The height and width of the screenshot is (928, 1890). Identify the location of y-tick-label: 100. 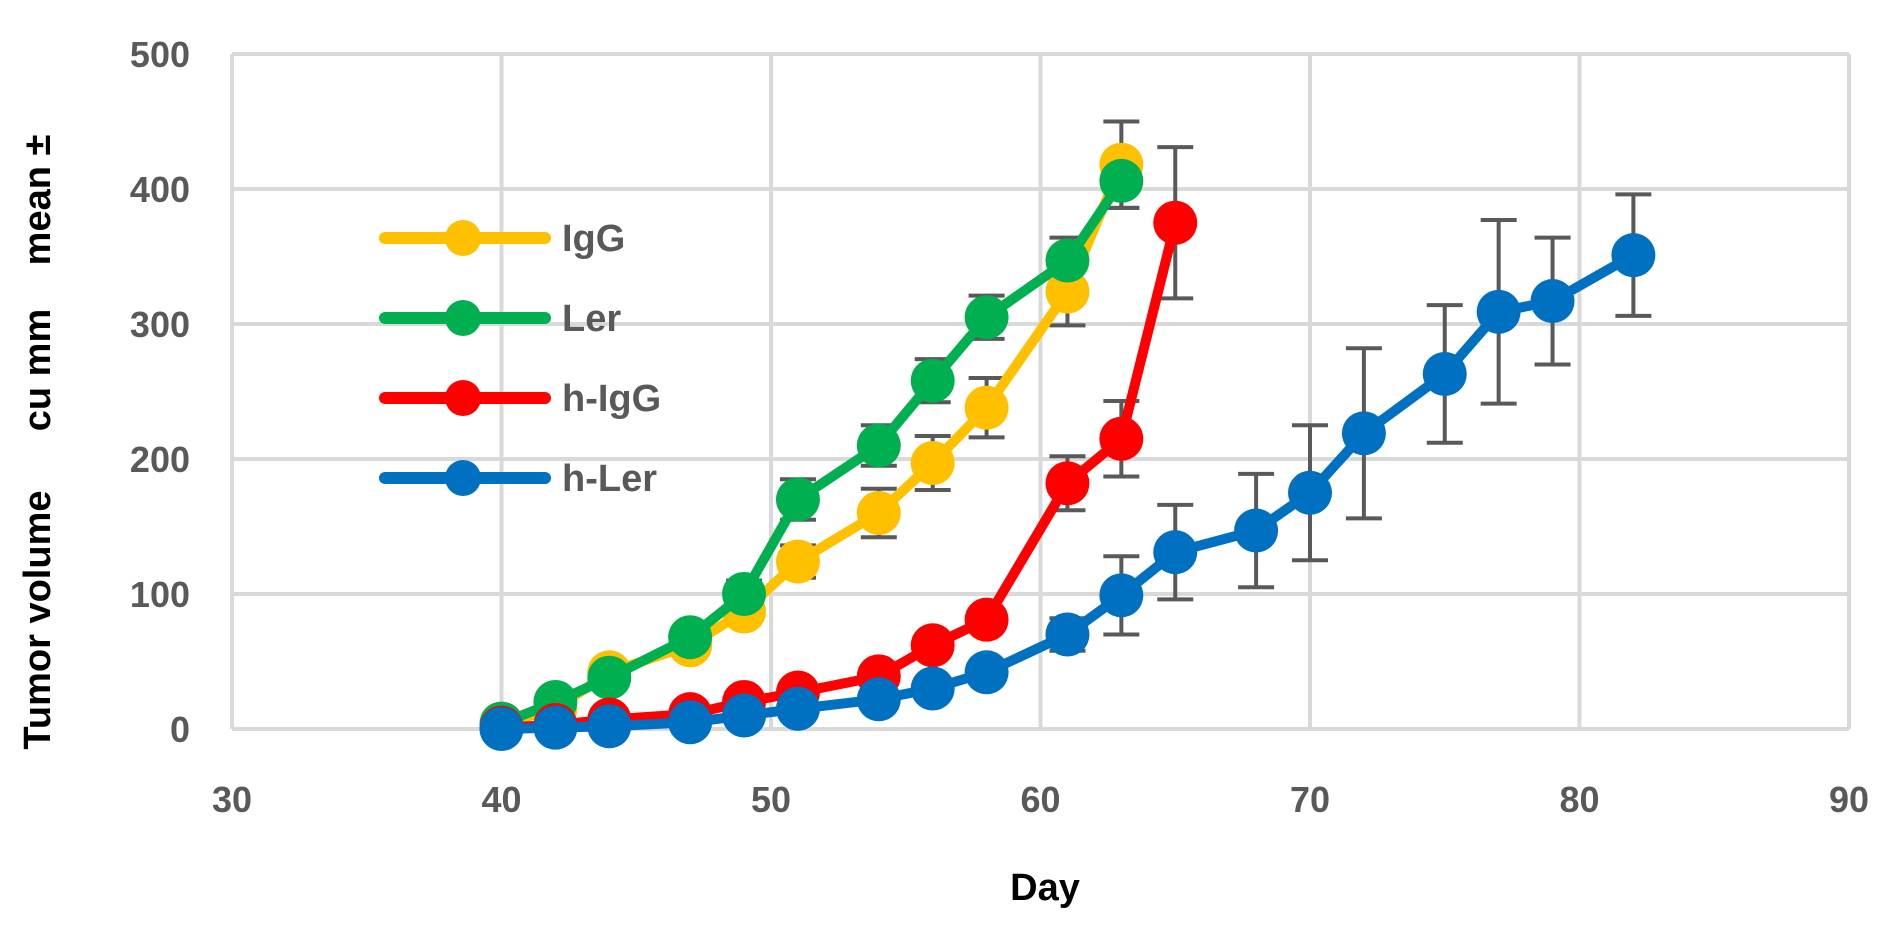
(160, 594).